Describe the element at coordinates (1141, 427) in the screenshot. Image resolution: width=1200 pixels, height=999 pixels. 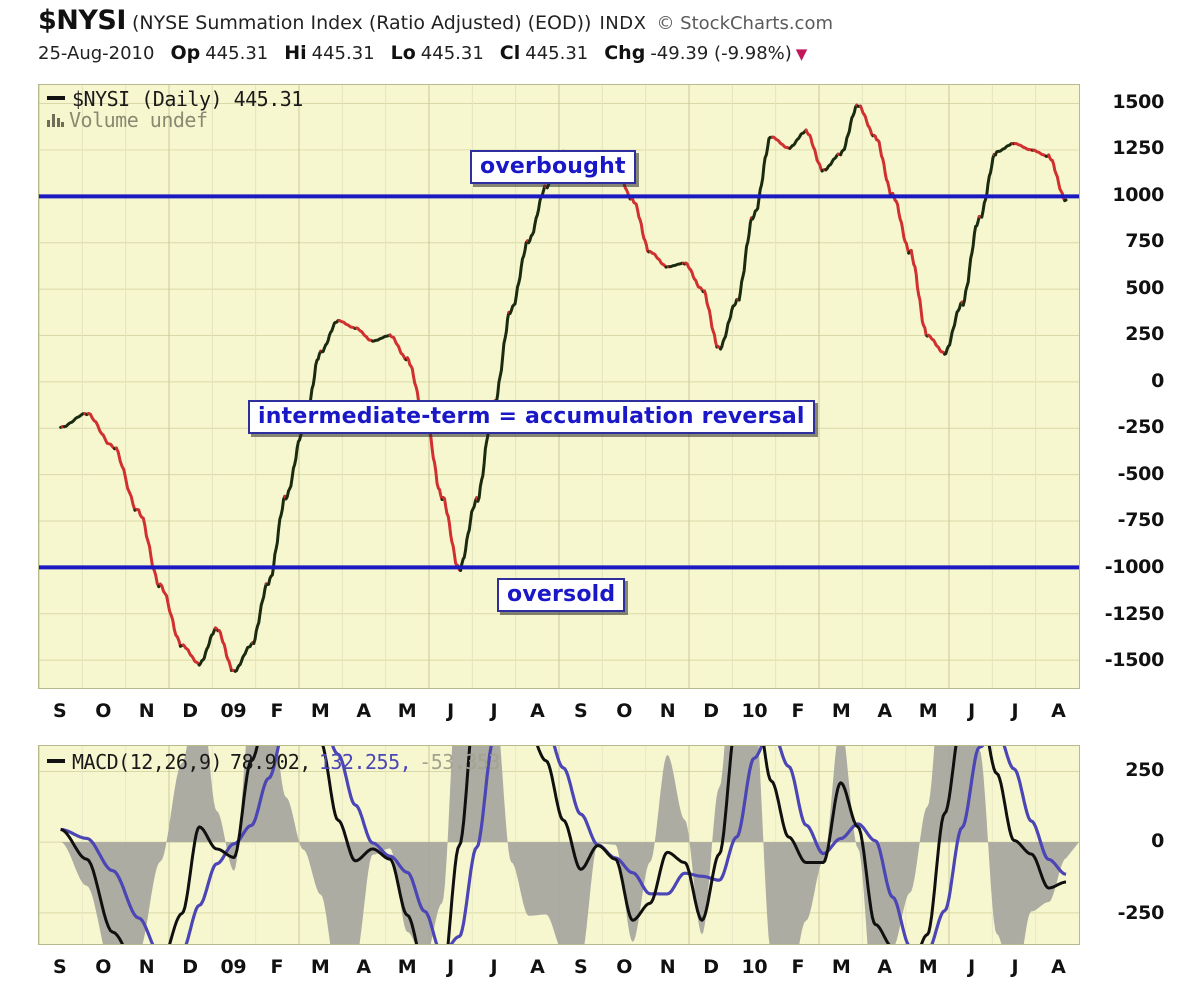
I see `price-y-tick-label: -250` at that location.